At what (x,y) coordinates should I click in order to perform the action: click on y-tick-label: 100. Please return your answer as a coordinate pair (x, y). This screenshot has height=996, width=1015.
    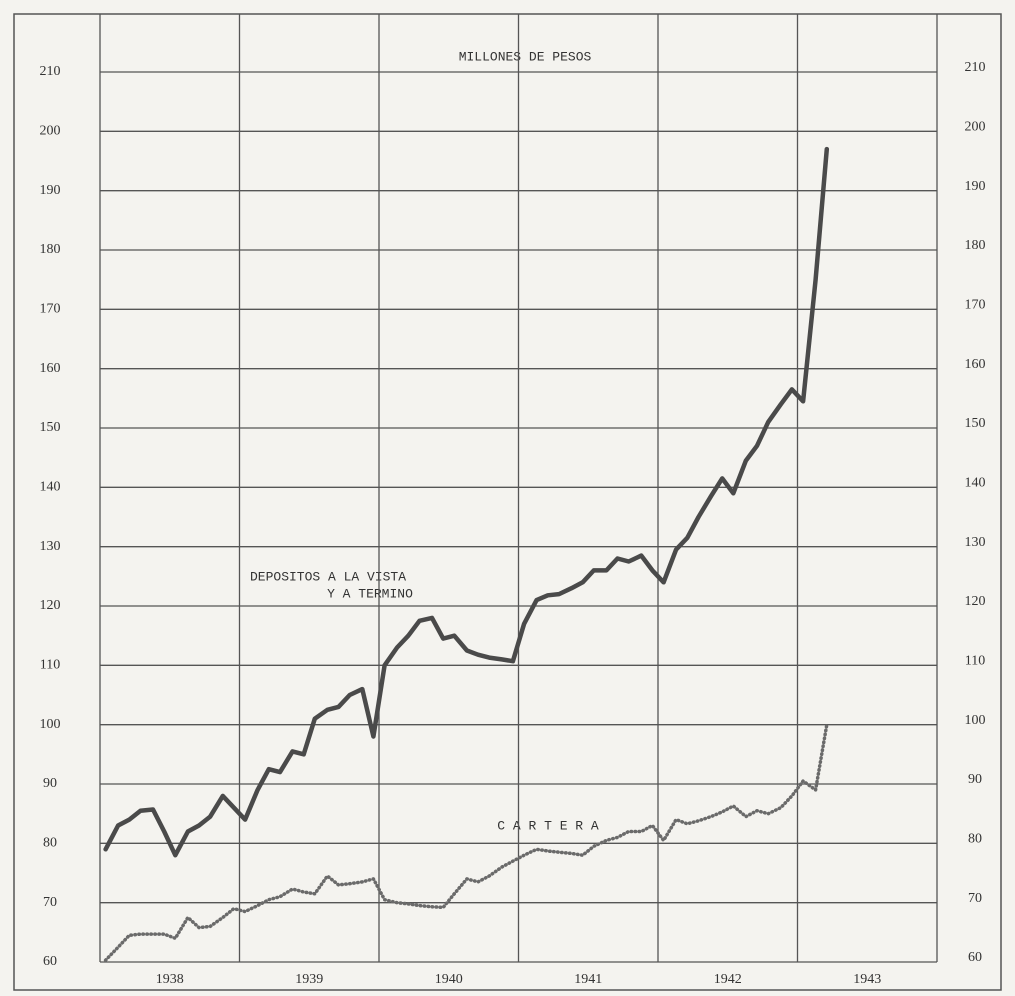
    Looking at the image, I should click on (50, 724).